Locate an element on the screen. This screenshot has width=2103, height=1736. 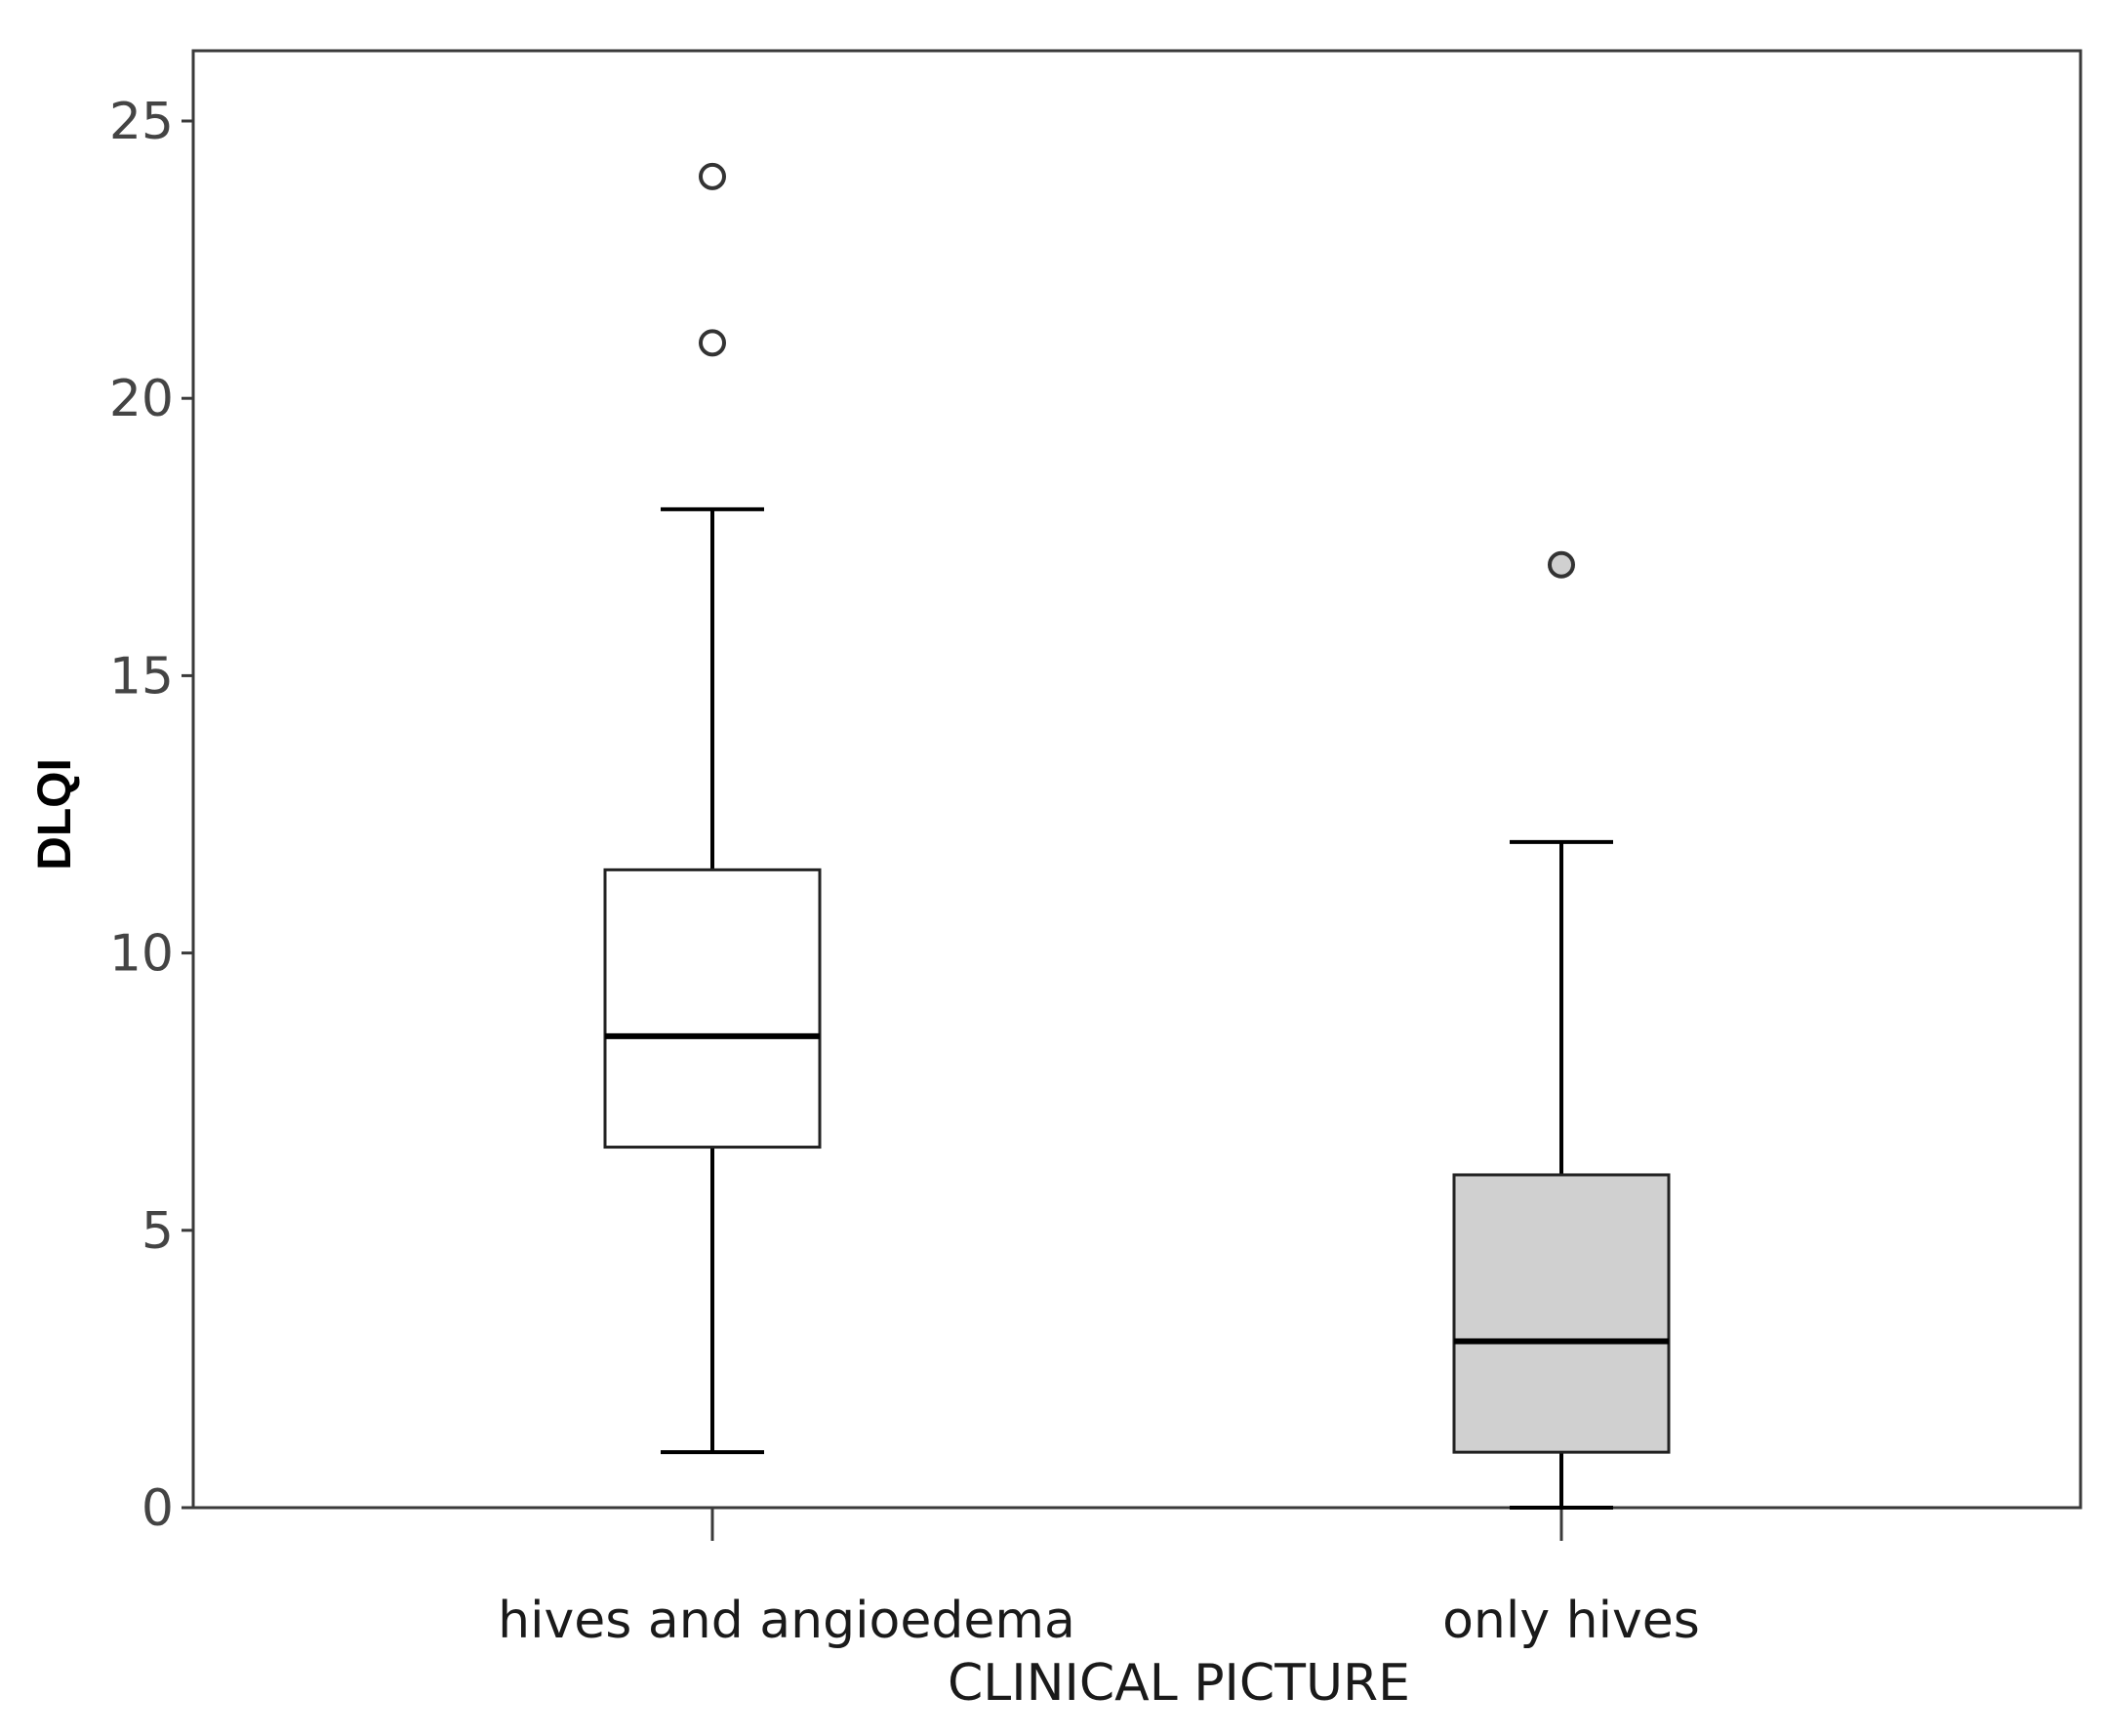
x-category-label: only hives is located at coordinates (1571, 1621).